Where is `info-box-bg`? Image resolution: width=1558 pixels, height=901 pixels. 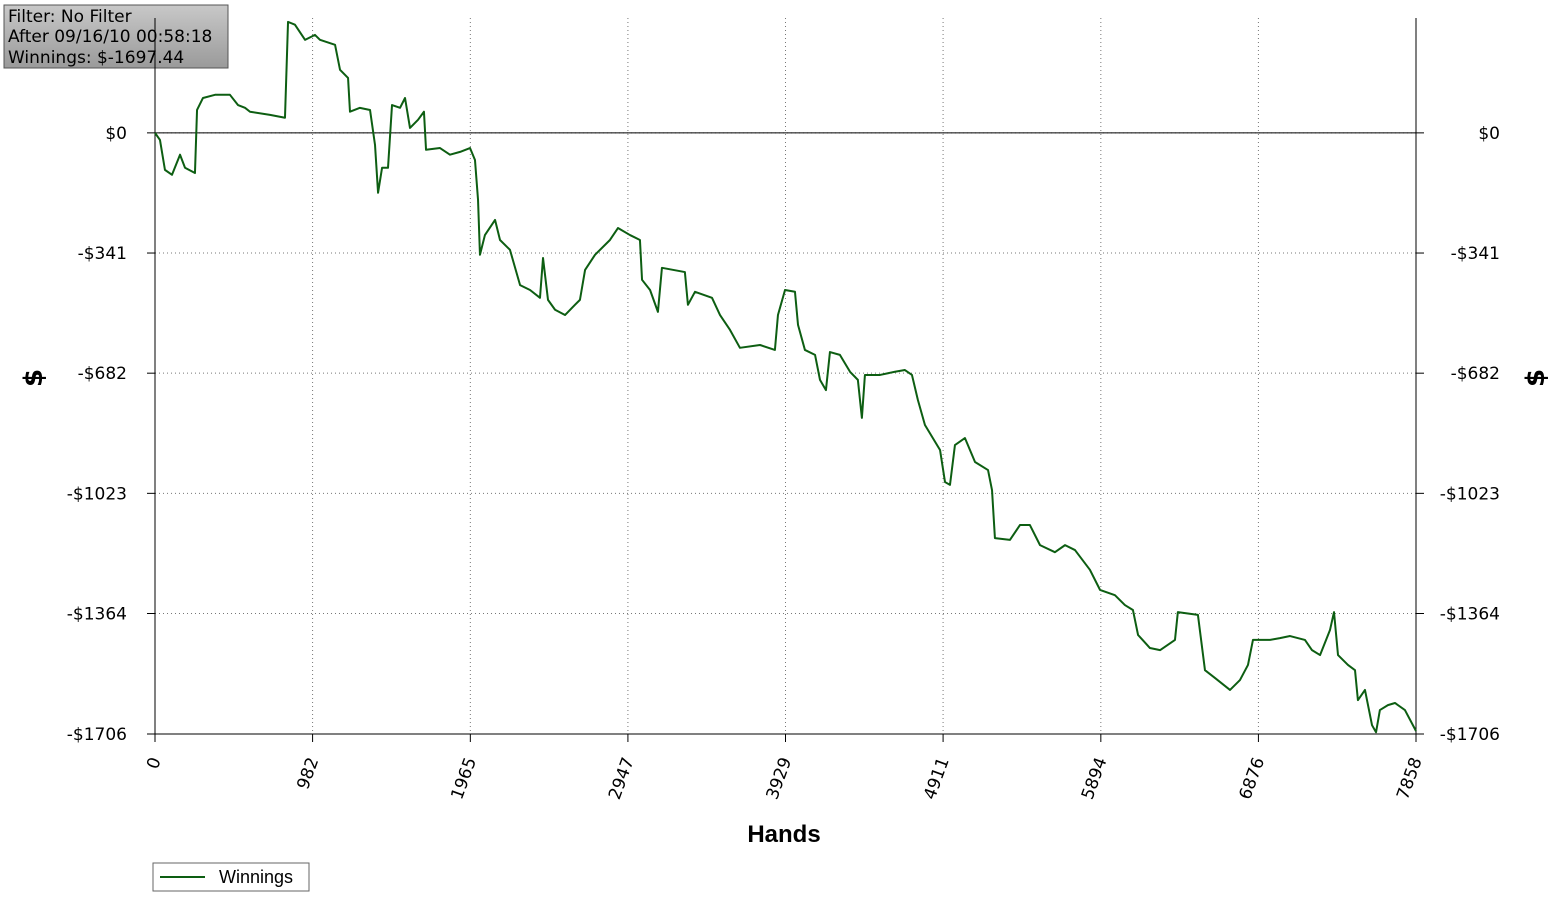 info-box-bg is located at coordinates (116, 36).